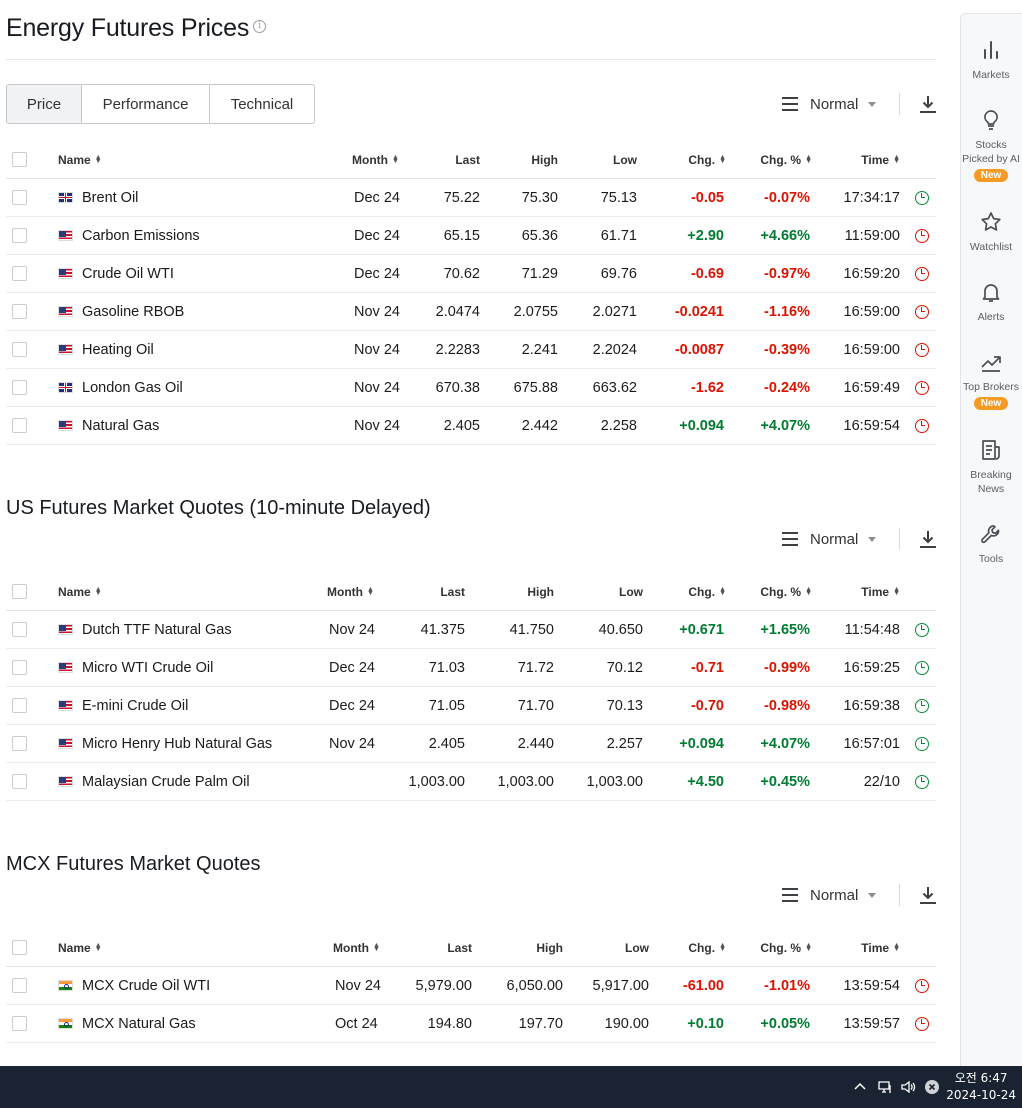  Describe the element at coordinates (860, 1087) in the screenshot. I see `show-hidden-icons-button` at that location.